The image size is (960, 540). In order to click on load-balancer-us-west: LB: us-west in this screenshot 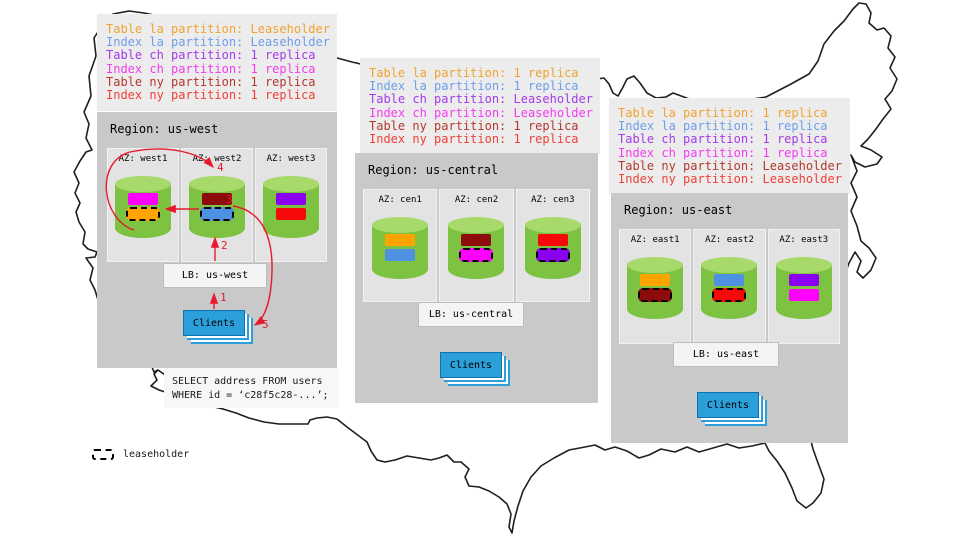, I will do `click(215, 275)`.